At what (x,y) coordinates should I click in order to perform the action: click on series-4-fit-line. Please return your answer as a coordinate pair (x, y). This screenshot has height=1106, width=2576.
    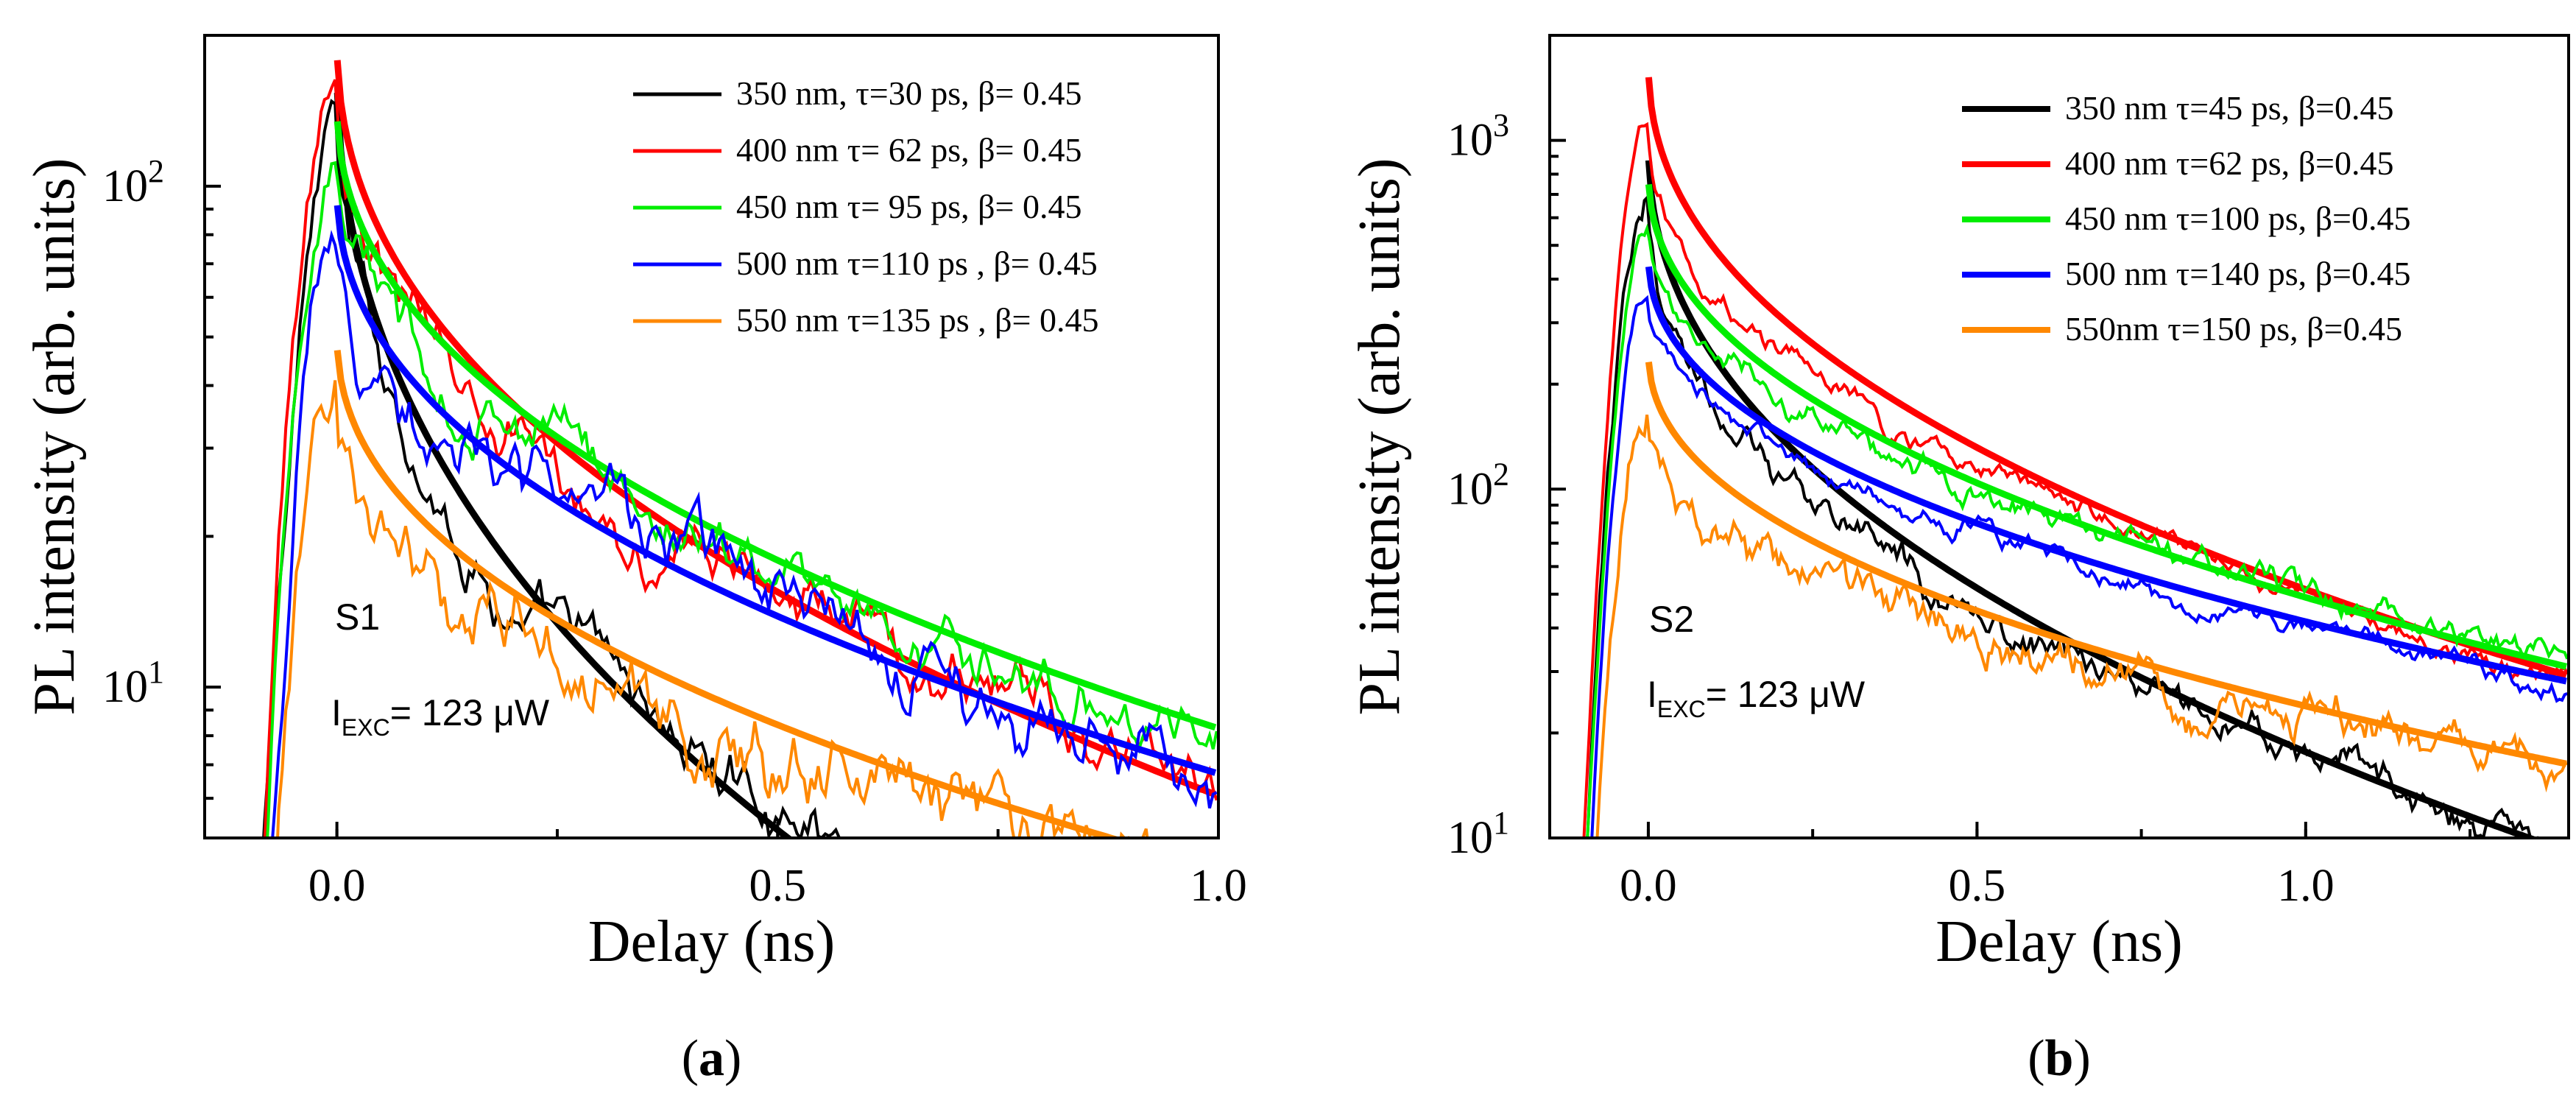
    Looking at the image, I should click on (2106, 476).